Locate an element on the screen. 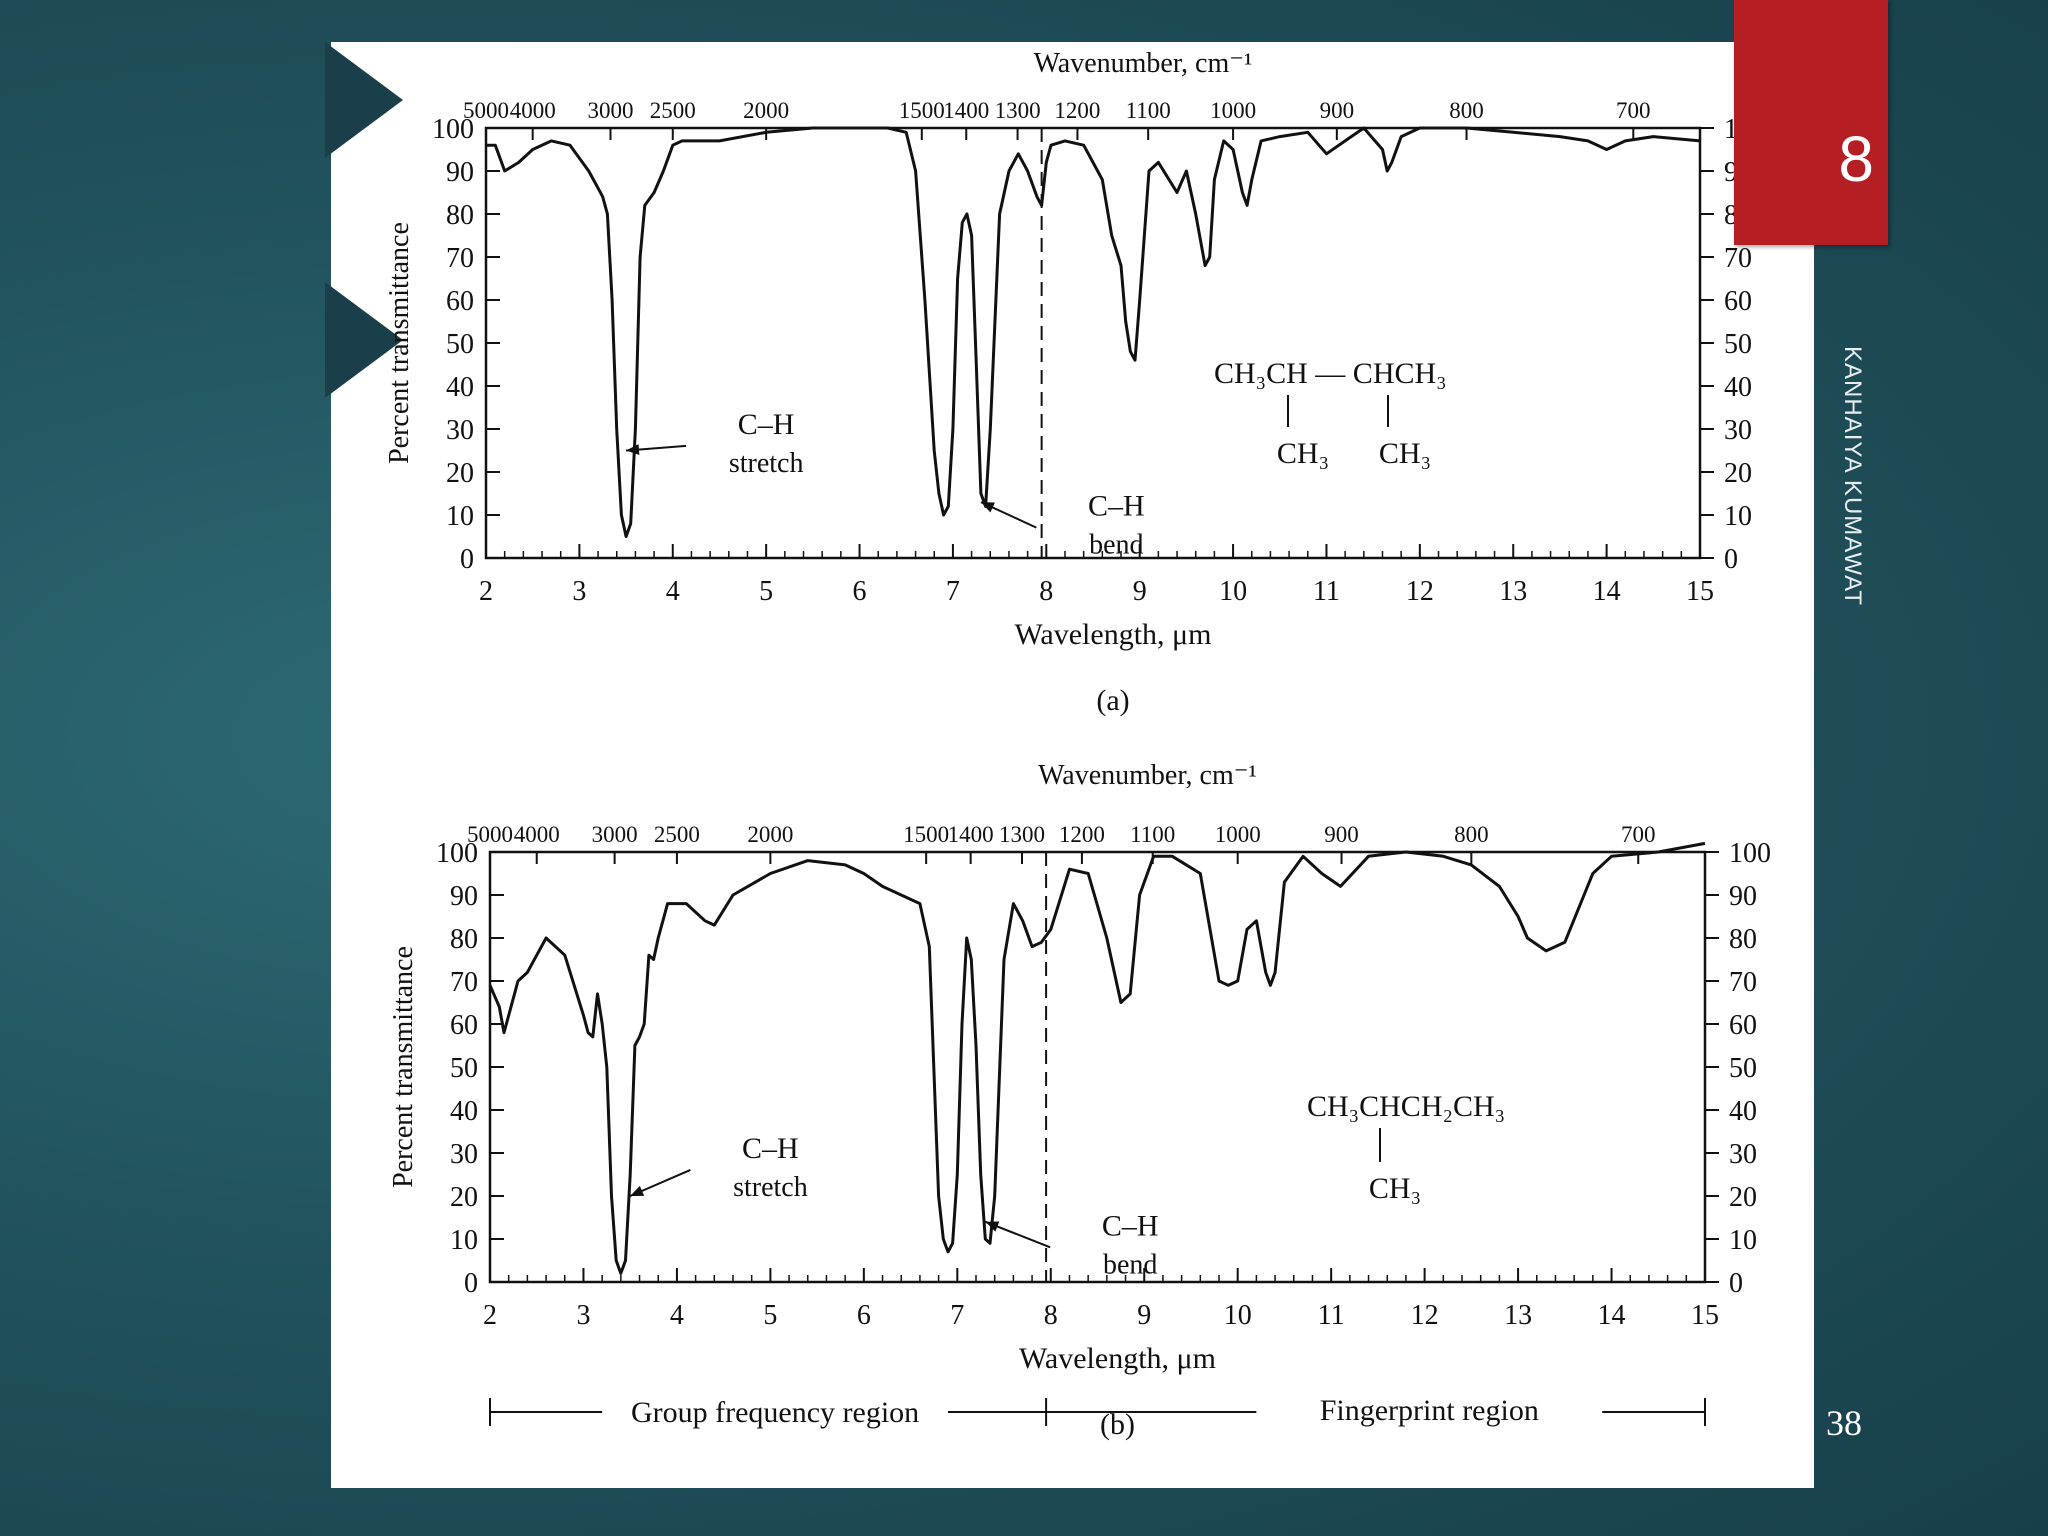  y-tick-label-left: 80 is located at coordinates (460, 215).